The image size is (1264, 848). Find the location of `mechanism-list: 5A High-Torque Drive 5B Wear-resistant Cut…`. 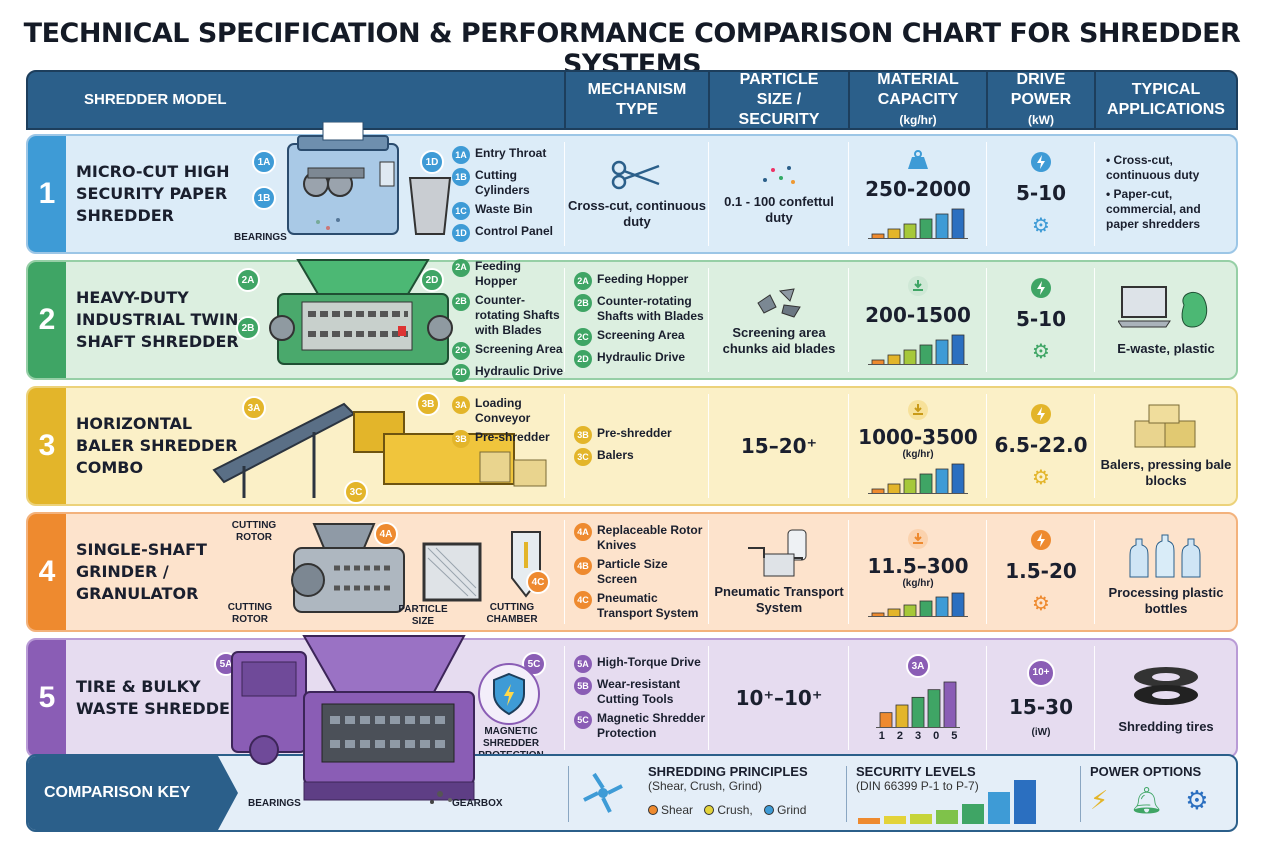

mechanism-list: 5A High-Torque Drive 5B Wear-resistant Cut… is located at coordinates (641, 698).